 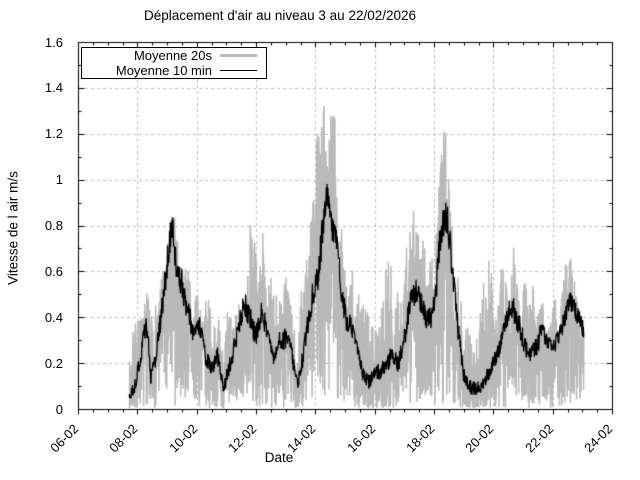 I want to click on y-tick-label: 1, so click(x=59, y=180).